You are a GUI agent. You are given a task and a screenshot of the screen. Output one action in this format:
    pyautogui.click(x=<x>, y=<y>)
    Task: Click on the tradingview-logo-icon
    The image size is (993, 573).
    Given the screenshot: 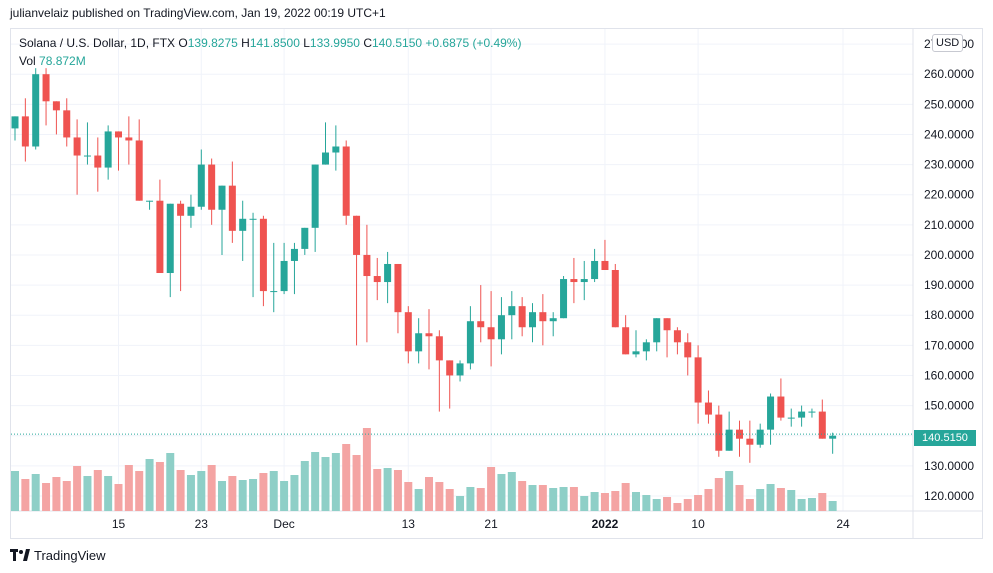 What is the action you would take?
    pyautogui.click(x=20, y=555)
    